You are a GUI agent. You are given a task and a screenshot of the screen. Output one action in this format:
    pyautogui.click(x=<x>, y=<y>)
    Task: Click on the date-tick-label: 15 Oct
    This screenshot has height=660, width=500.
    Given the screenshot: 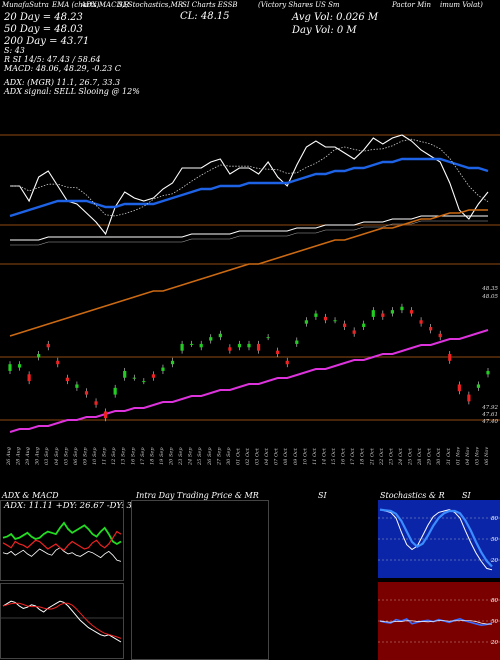 What is the action you would take?
    pyautogui.click(x=334, y=456)
    